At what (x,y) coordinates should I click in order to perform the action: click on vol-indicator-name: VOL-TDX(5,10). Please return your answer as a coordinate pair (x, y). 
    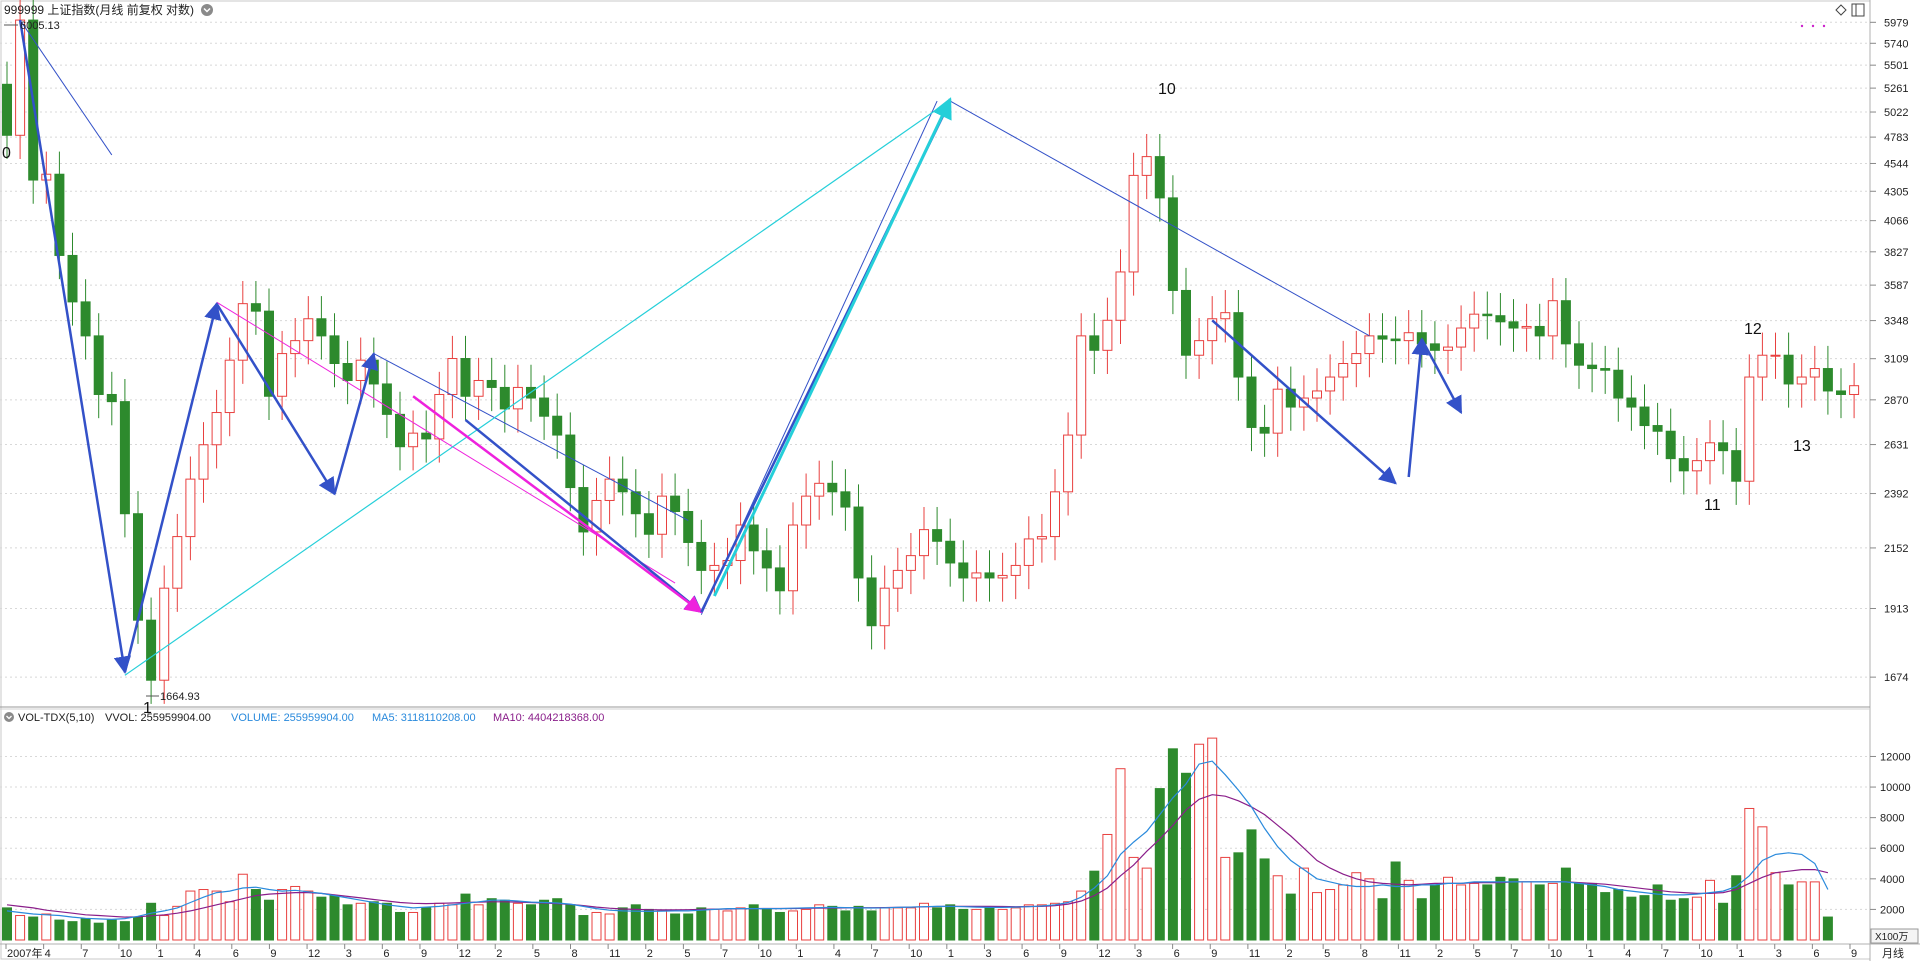
    Looking at the image, I should click on (56, 718).